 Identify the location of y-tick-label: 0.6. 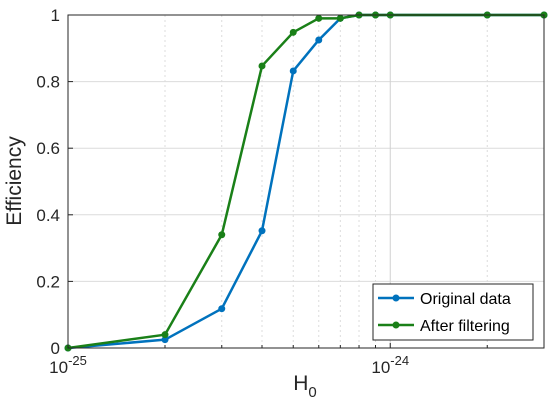
(48, 148).